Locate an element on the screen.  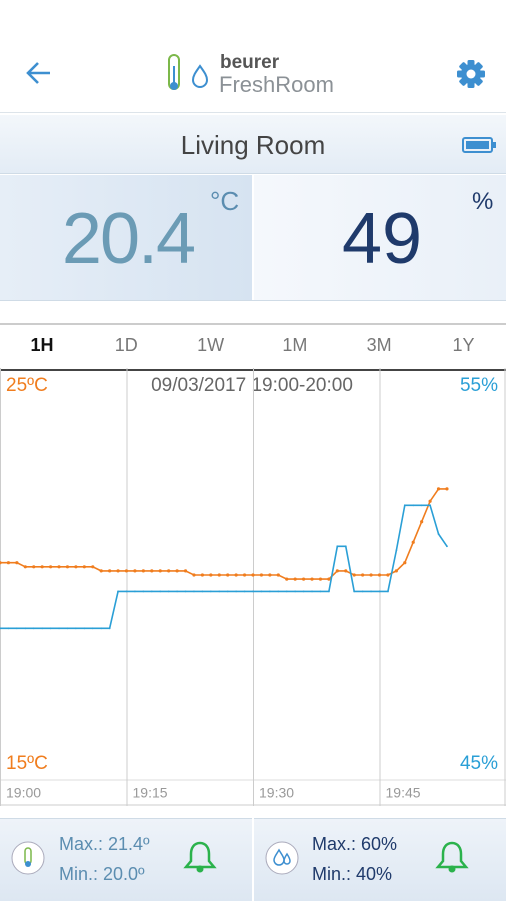
range-tab: 1M is located at coordinates (295, 345).